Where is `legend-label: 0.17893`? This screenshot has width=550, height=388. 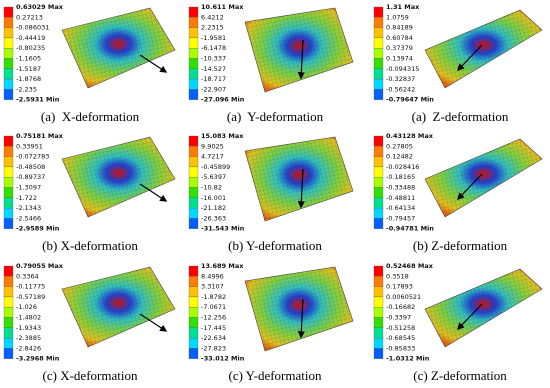
legend-label: 0.17893 is located at coordinates (399, 287).